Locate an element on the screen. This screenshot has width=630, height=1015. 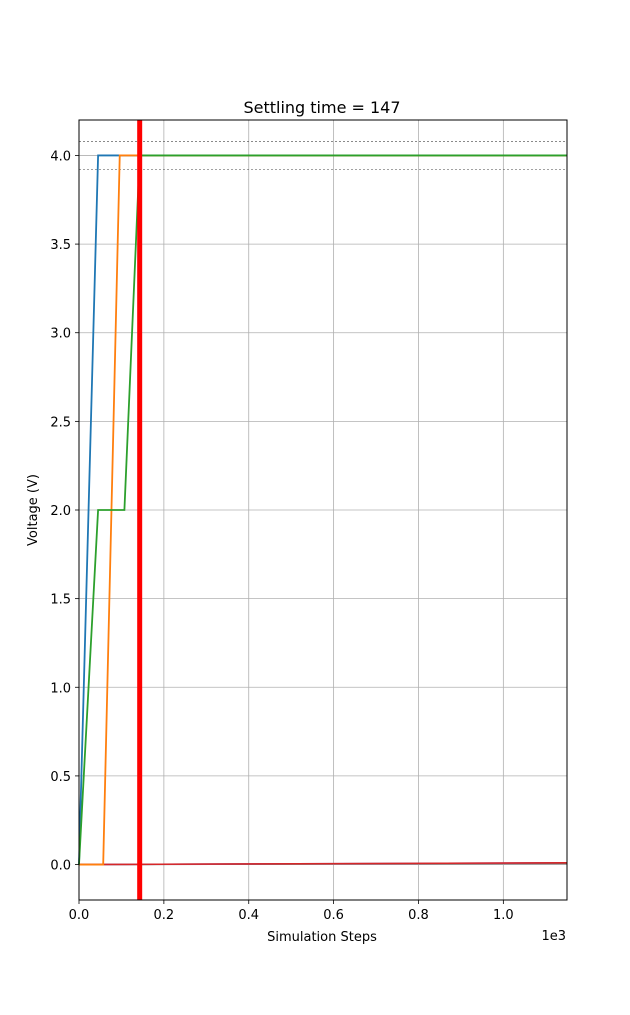
x-tick-label: 0.4 is located at coordinates (248, 915).